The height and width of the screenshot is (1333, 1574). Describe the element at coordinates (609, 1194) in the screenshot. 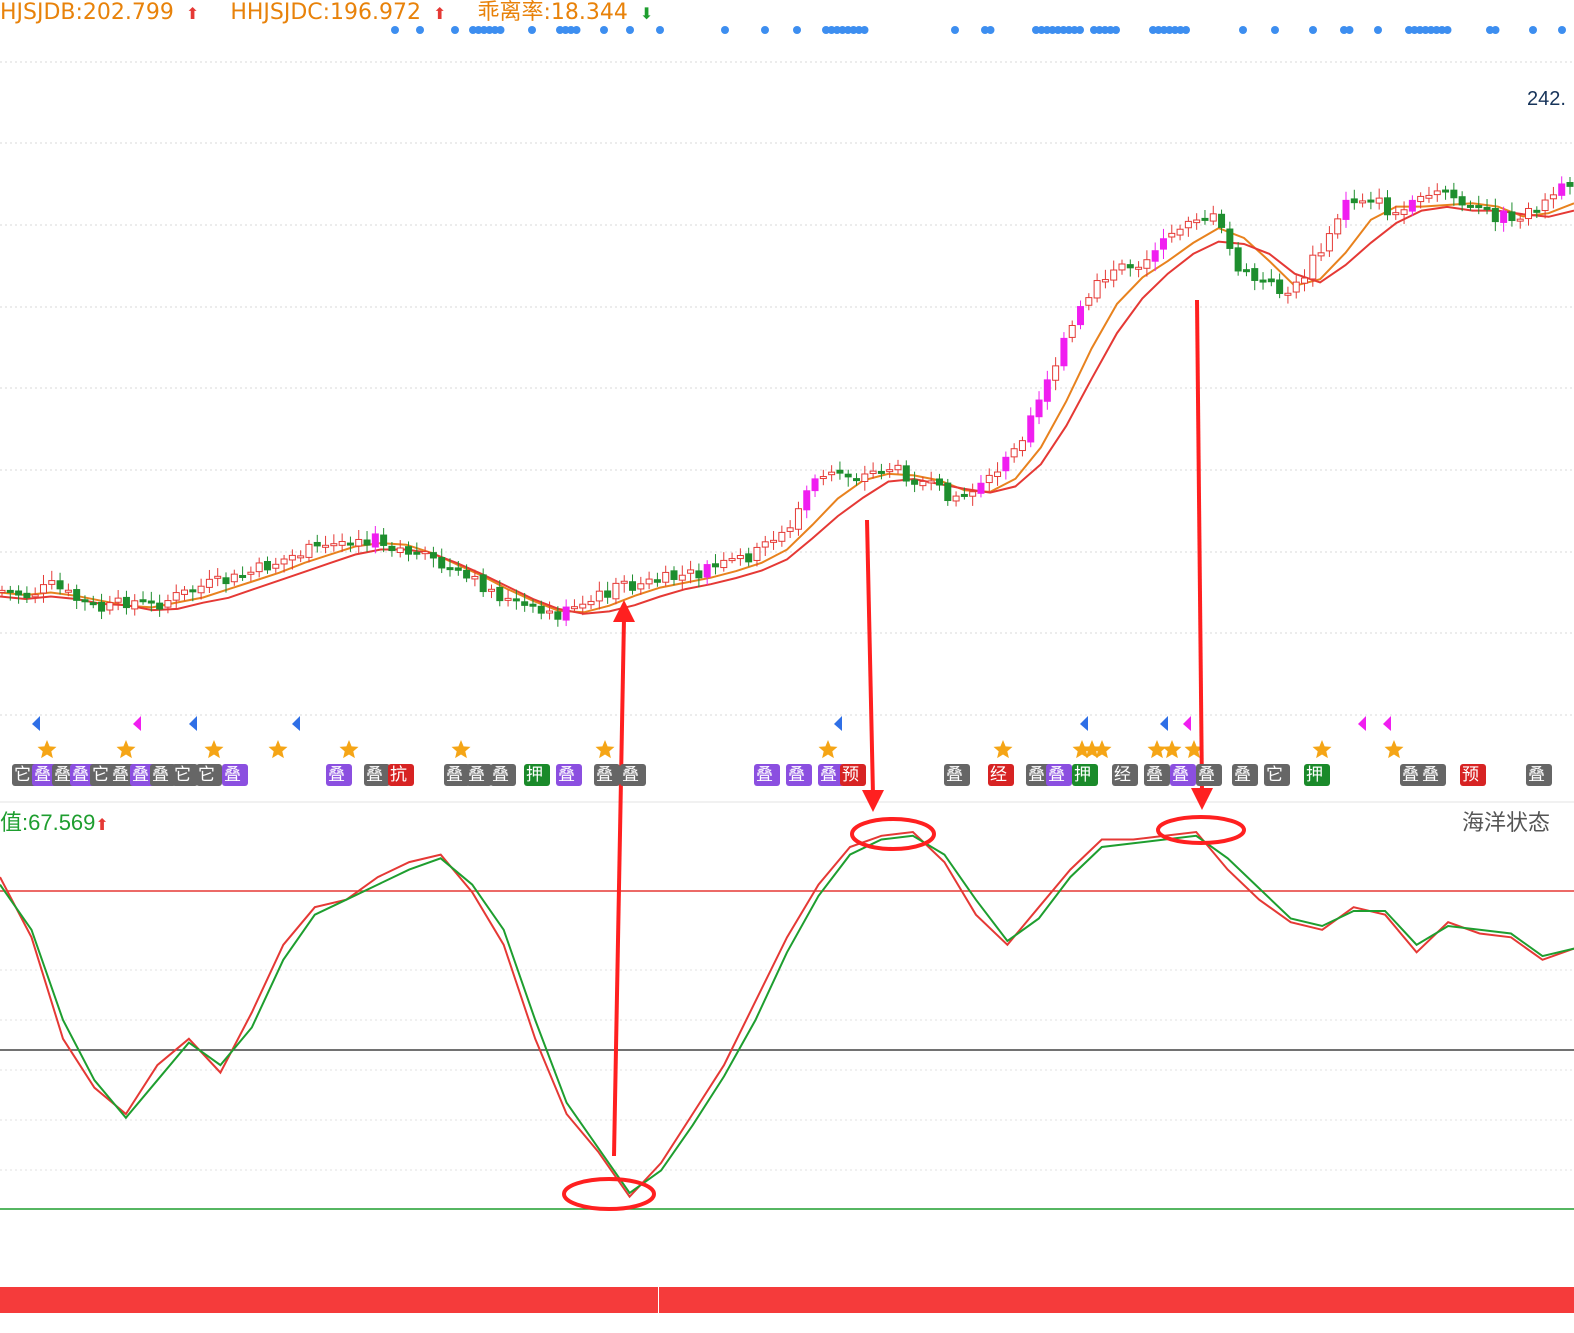

I see `trough-ellipse` at that location.